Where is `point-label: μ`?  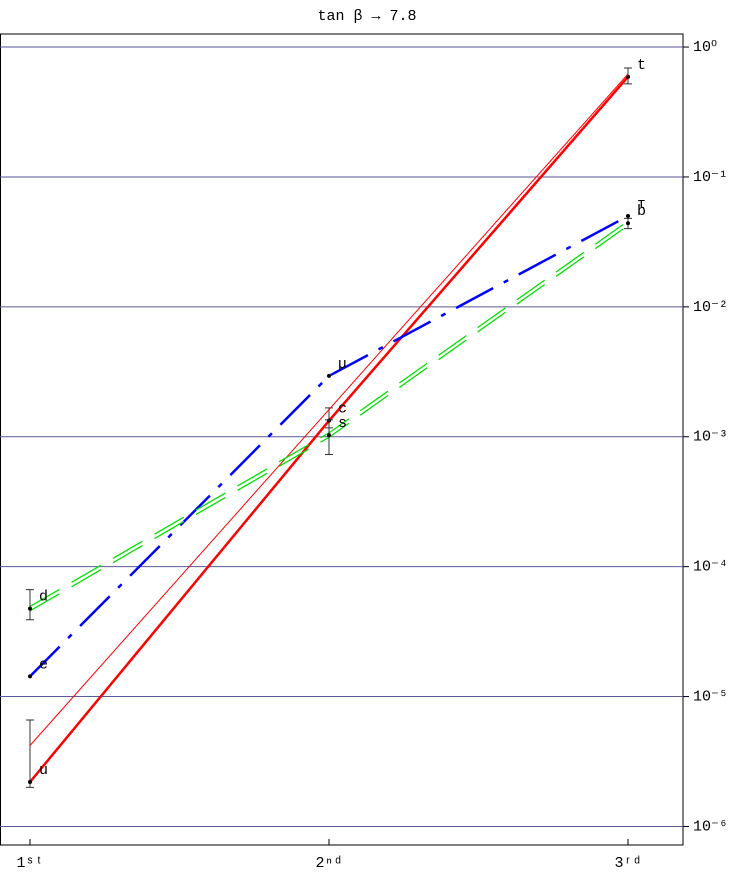
point-label: μ is located at coordinates (342, 364).